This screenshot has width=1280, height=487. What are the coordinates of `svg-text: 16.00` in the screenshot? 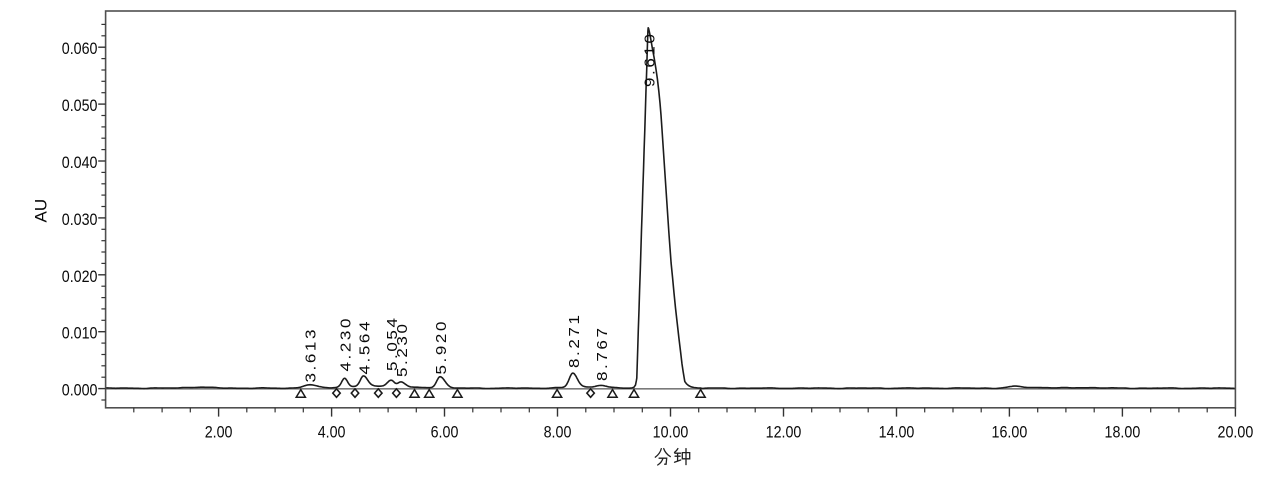 It's located at (1010, 432).